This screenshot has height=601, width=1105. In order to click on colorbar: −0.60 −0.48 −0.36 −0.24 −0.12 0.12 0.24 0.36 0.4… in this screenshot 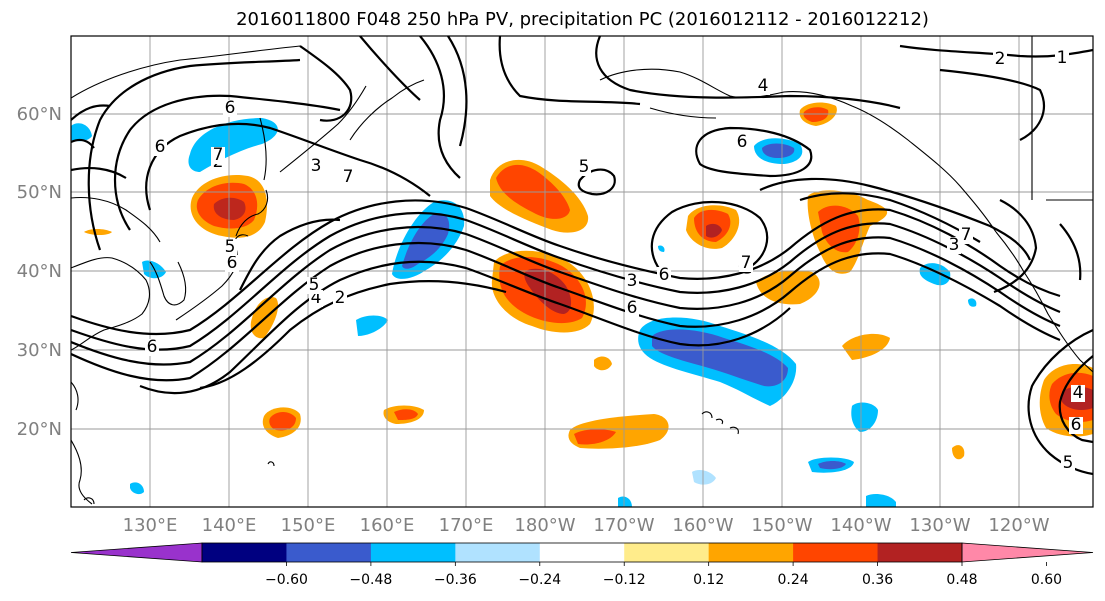, I will do `click(582, 565)`.